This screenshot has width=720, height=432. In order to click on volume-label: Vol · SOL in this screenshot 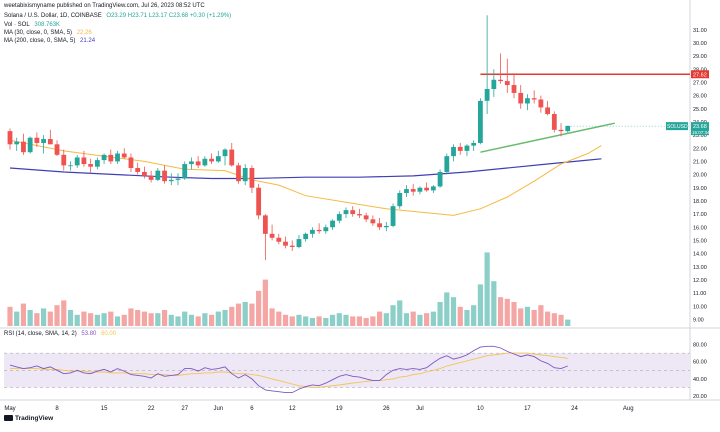, I will do `click(17, 25)`.